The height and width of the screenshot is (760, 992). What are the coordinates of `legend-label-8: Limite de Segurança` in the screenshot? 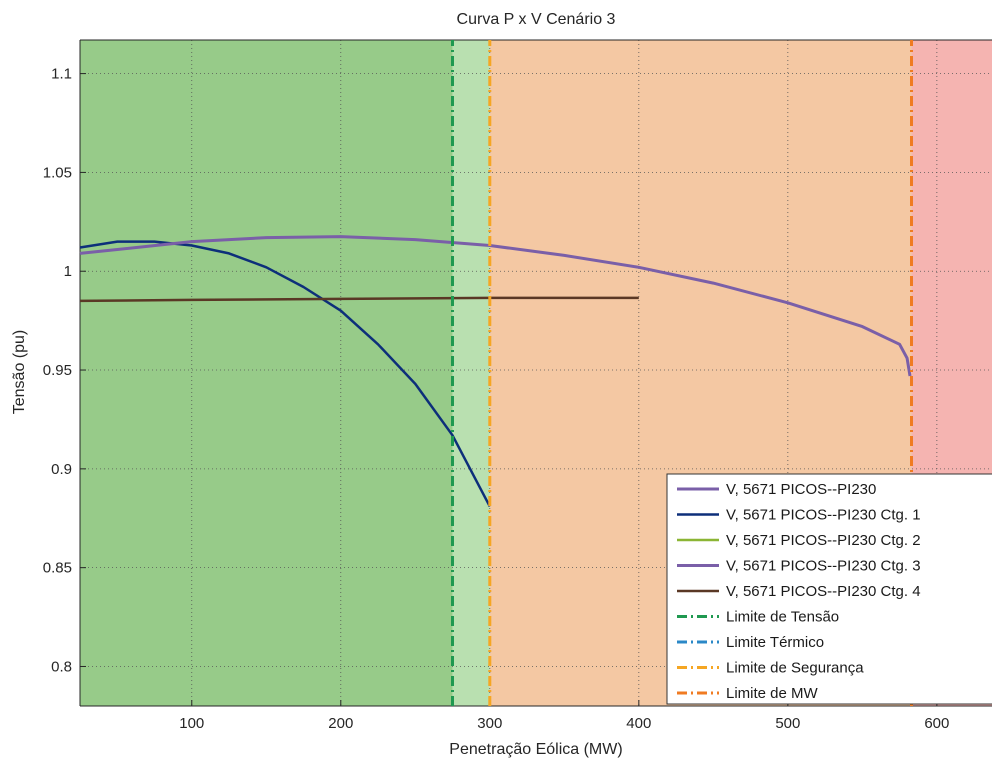 It's located at (795, 668).